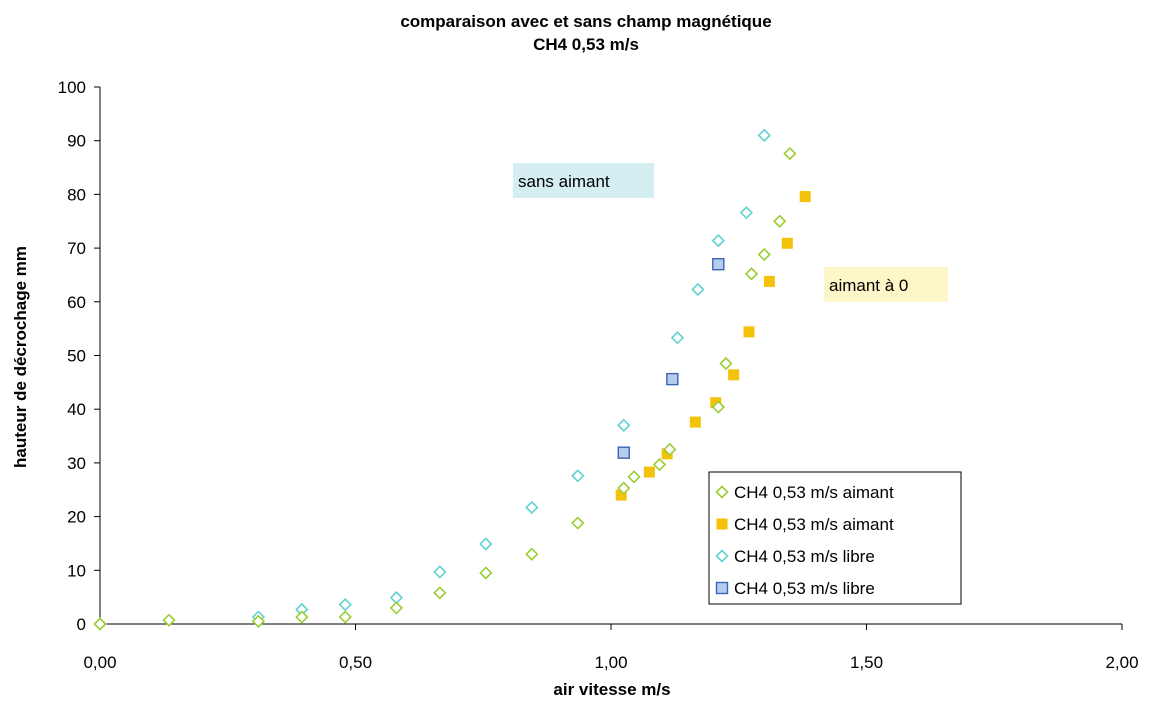 Image resolution: width=1153 pixels, height=711 pixels. What do you see at coordinates (76, 570) in the screenshot?
I see `y-tick-label: 10` at bounding box center [76, 570].